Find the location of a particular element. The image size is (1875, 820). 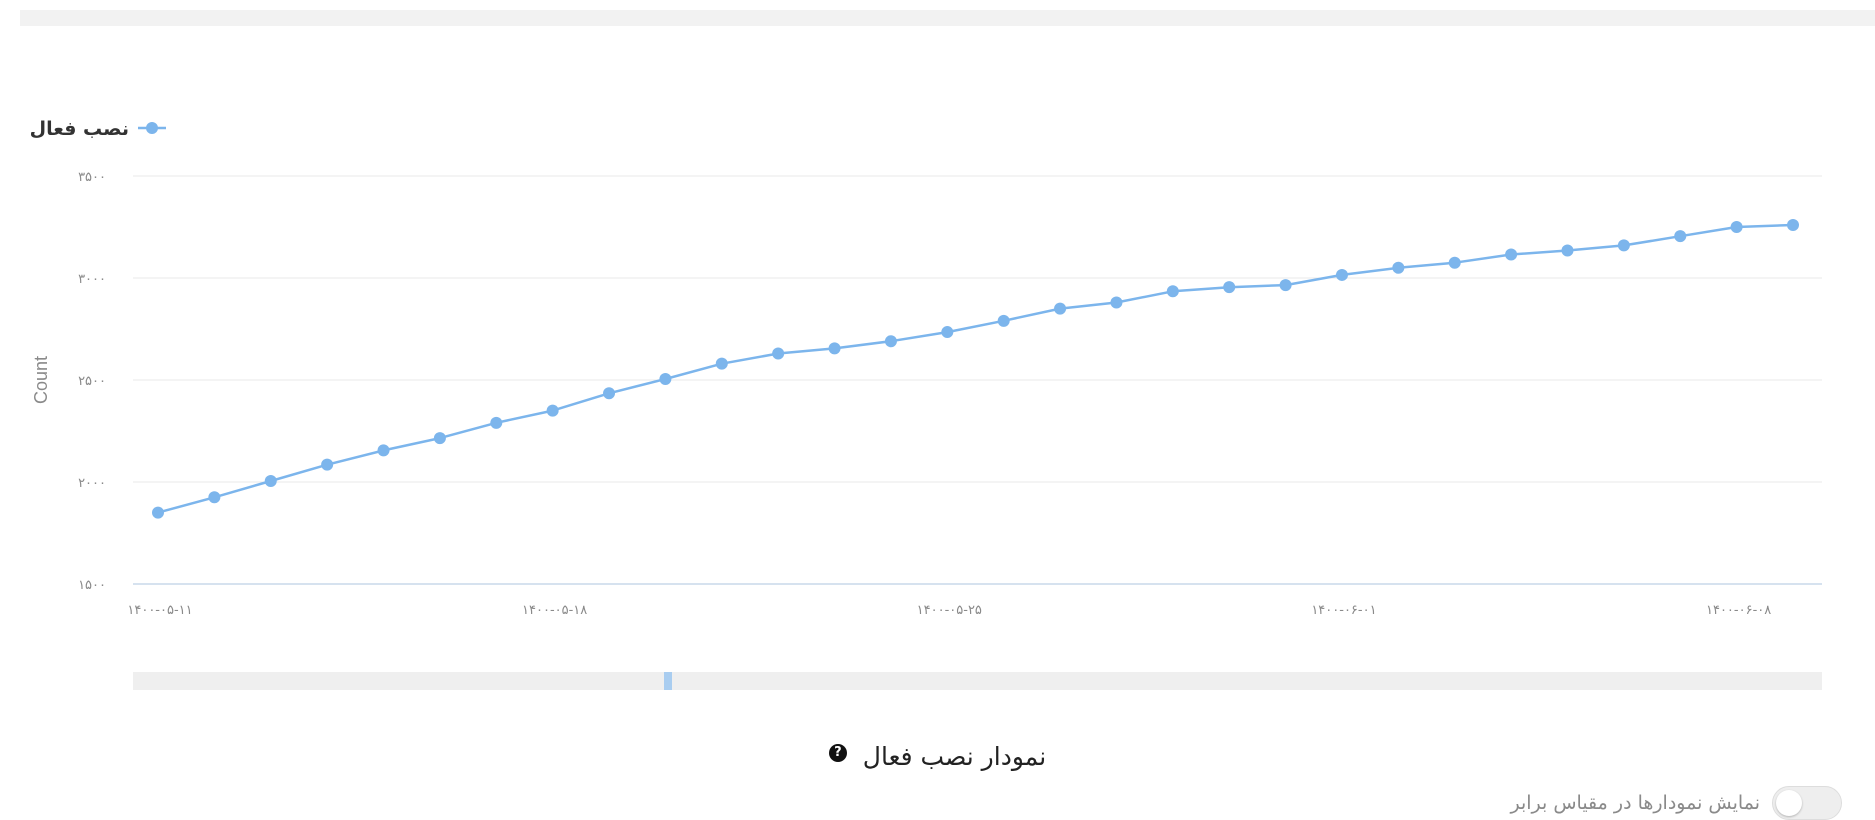

chart-title-footer: نمودار نصب فعال ? is located at coordinates (937, 756).